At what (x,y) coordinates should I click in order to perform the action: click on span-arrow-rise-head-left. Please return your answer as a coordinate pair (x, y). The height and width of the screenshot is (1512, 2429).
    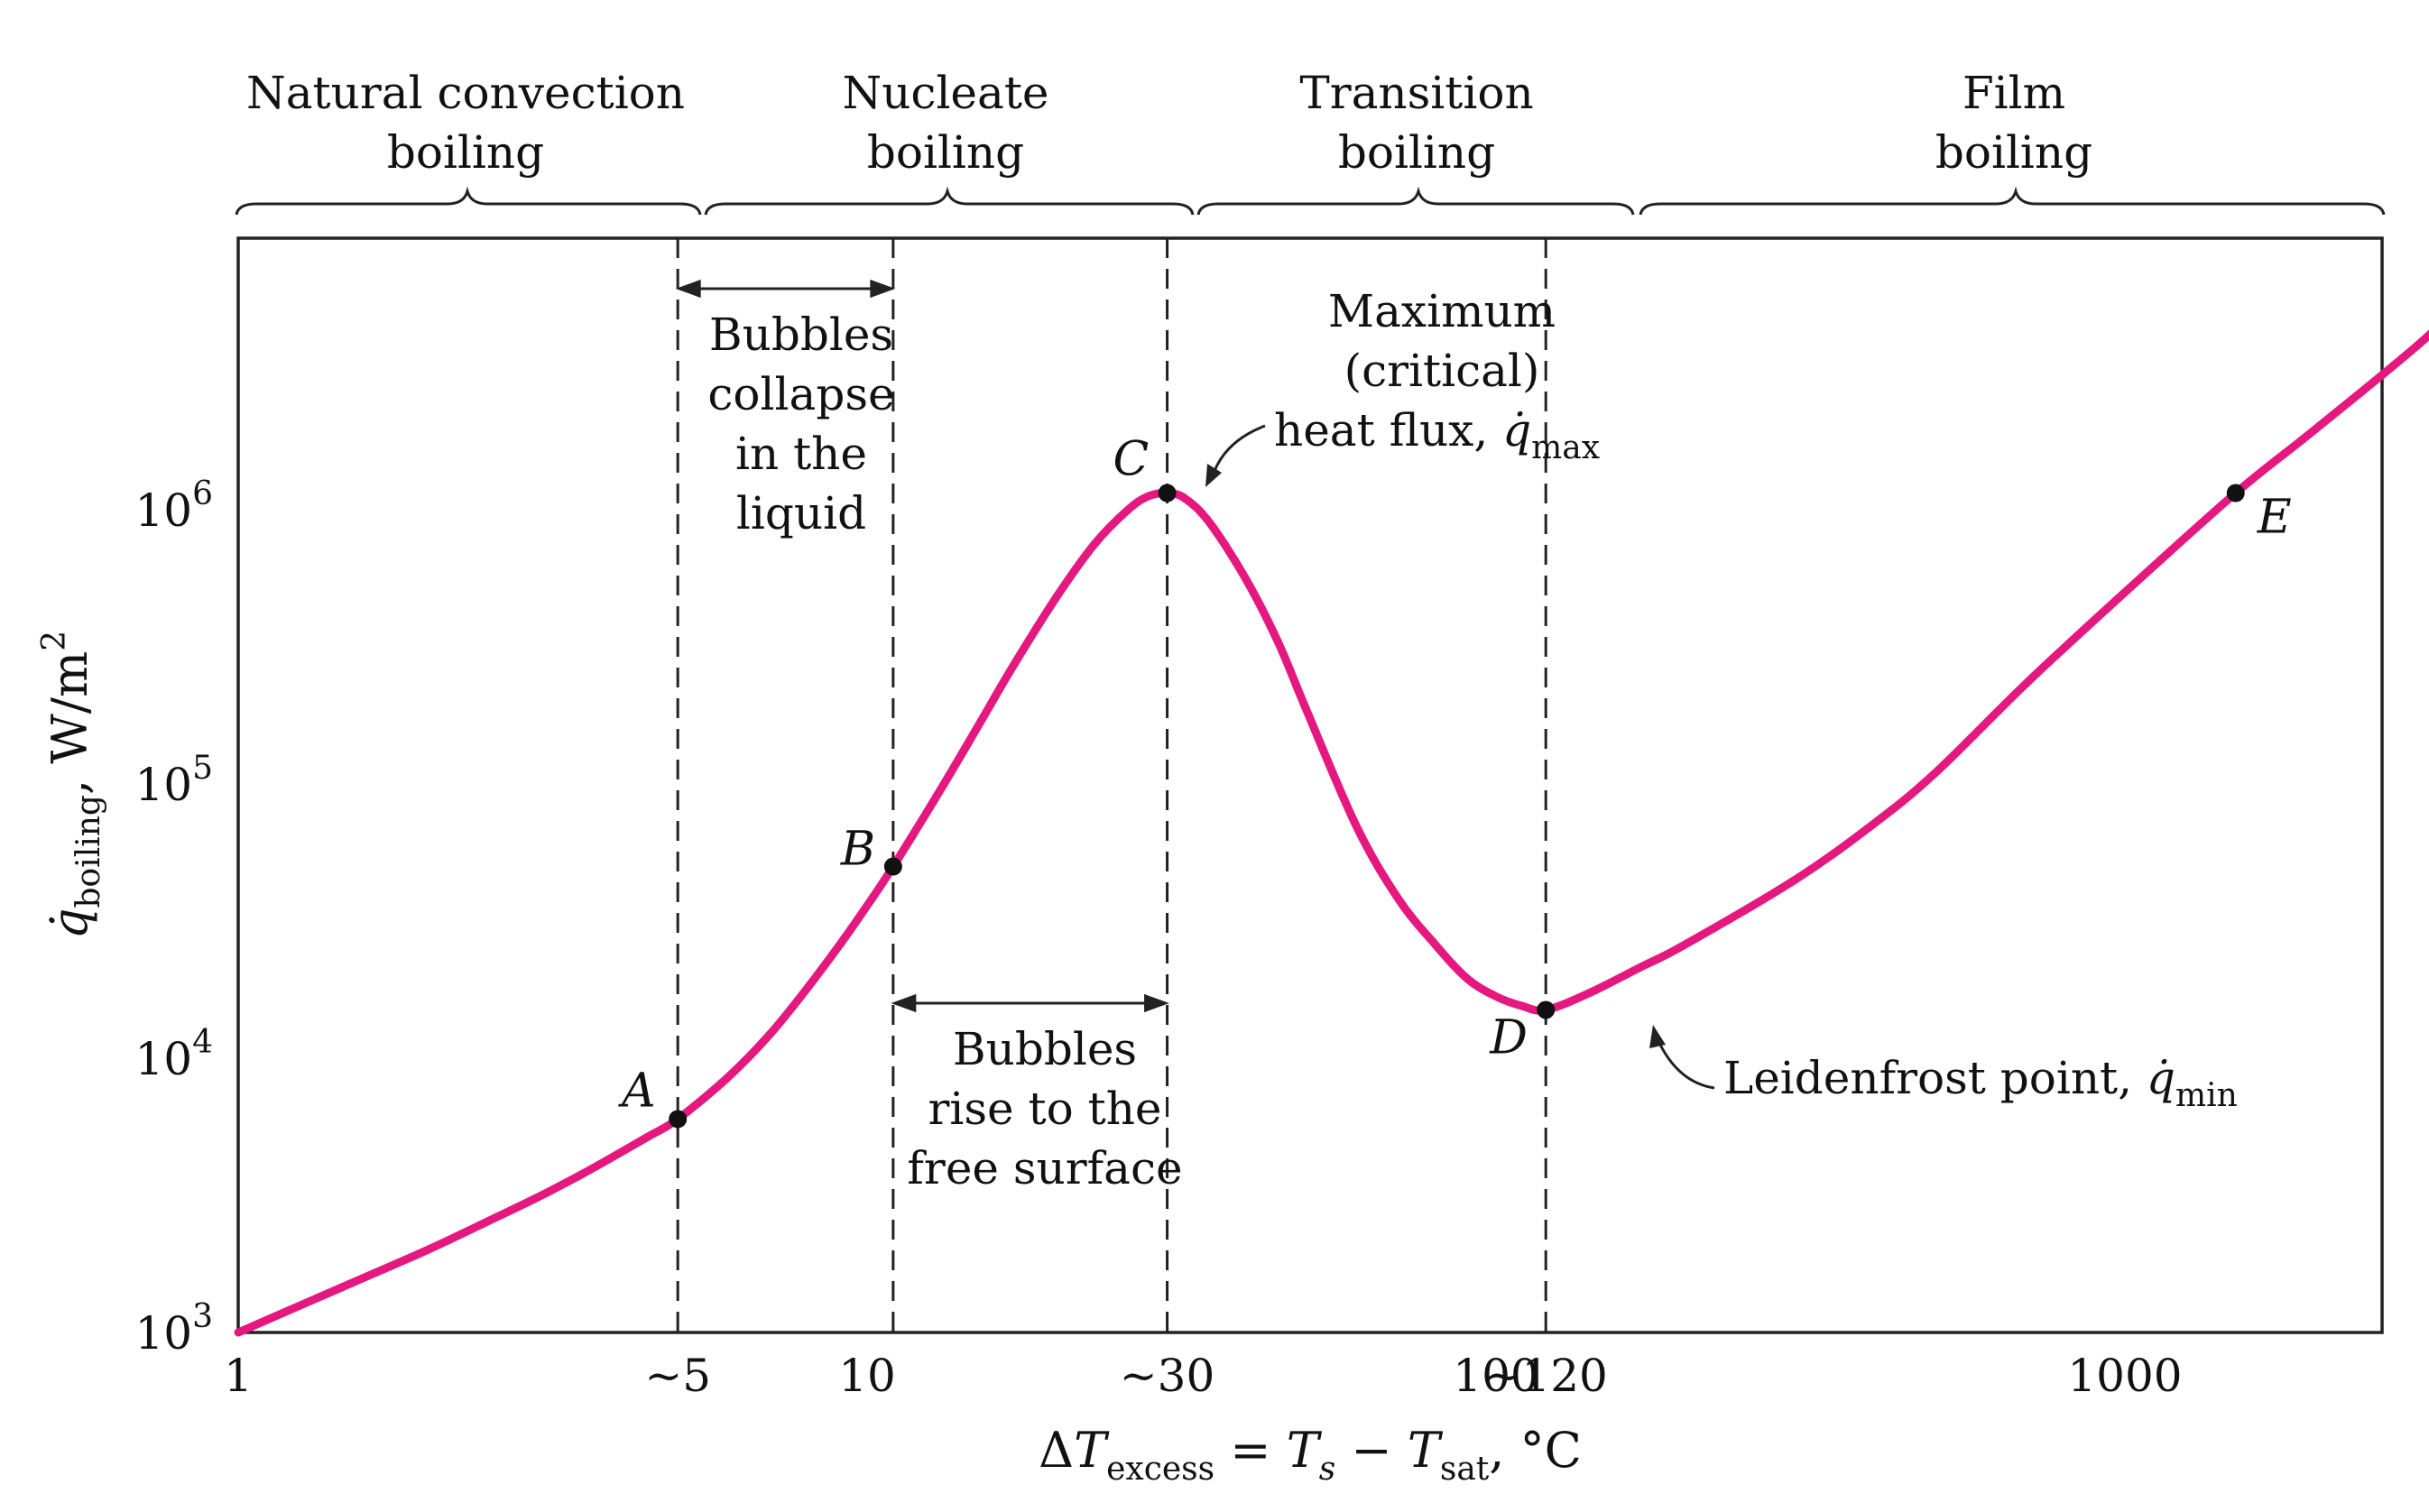
    Looking at the image, I should click on (904, 1003).